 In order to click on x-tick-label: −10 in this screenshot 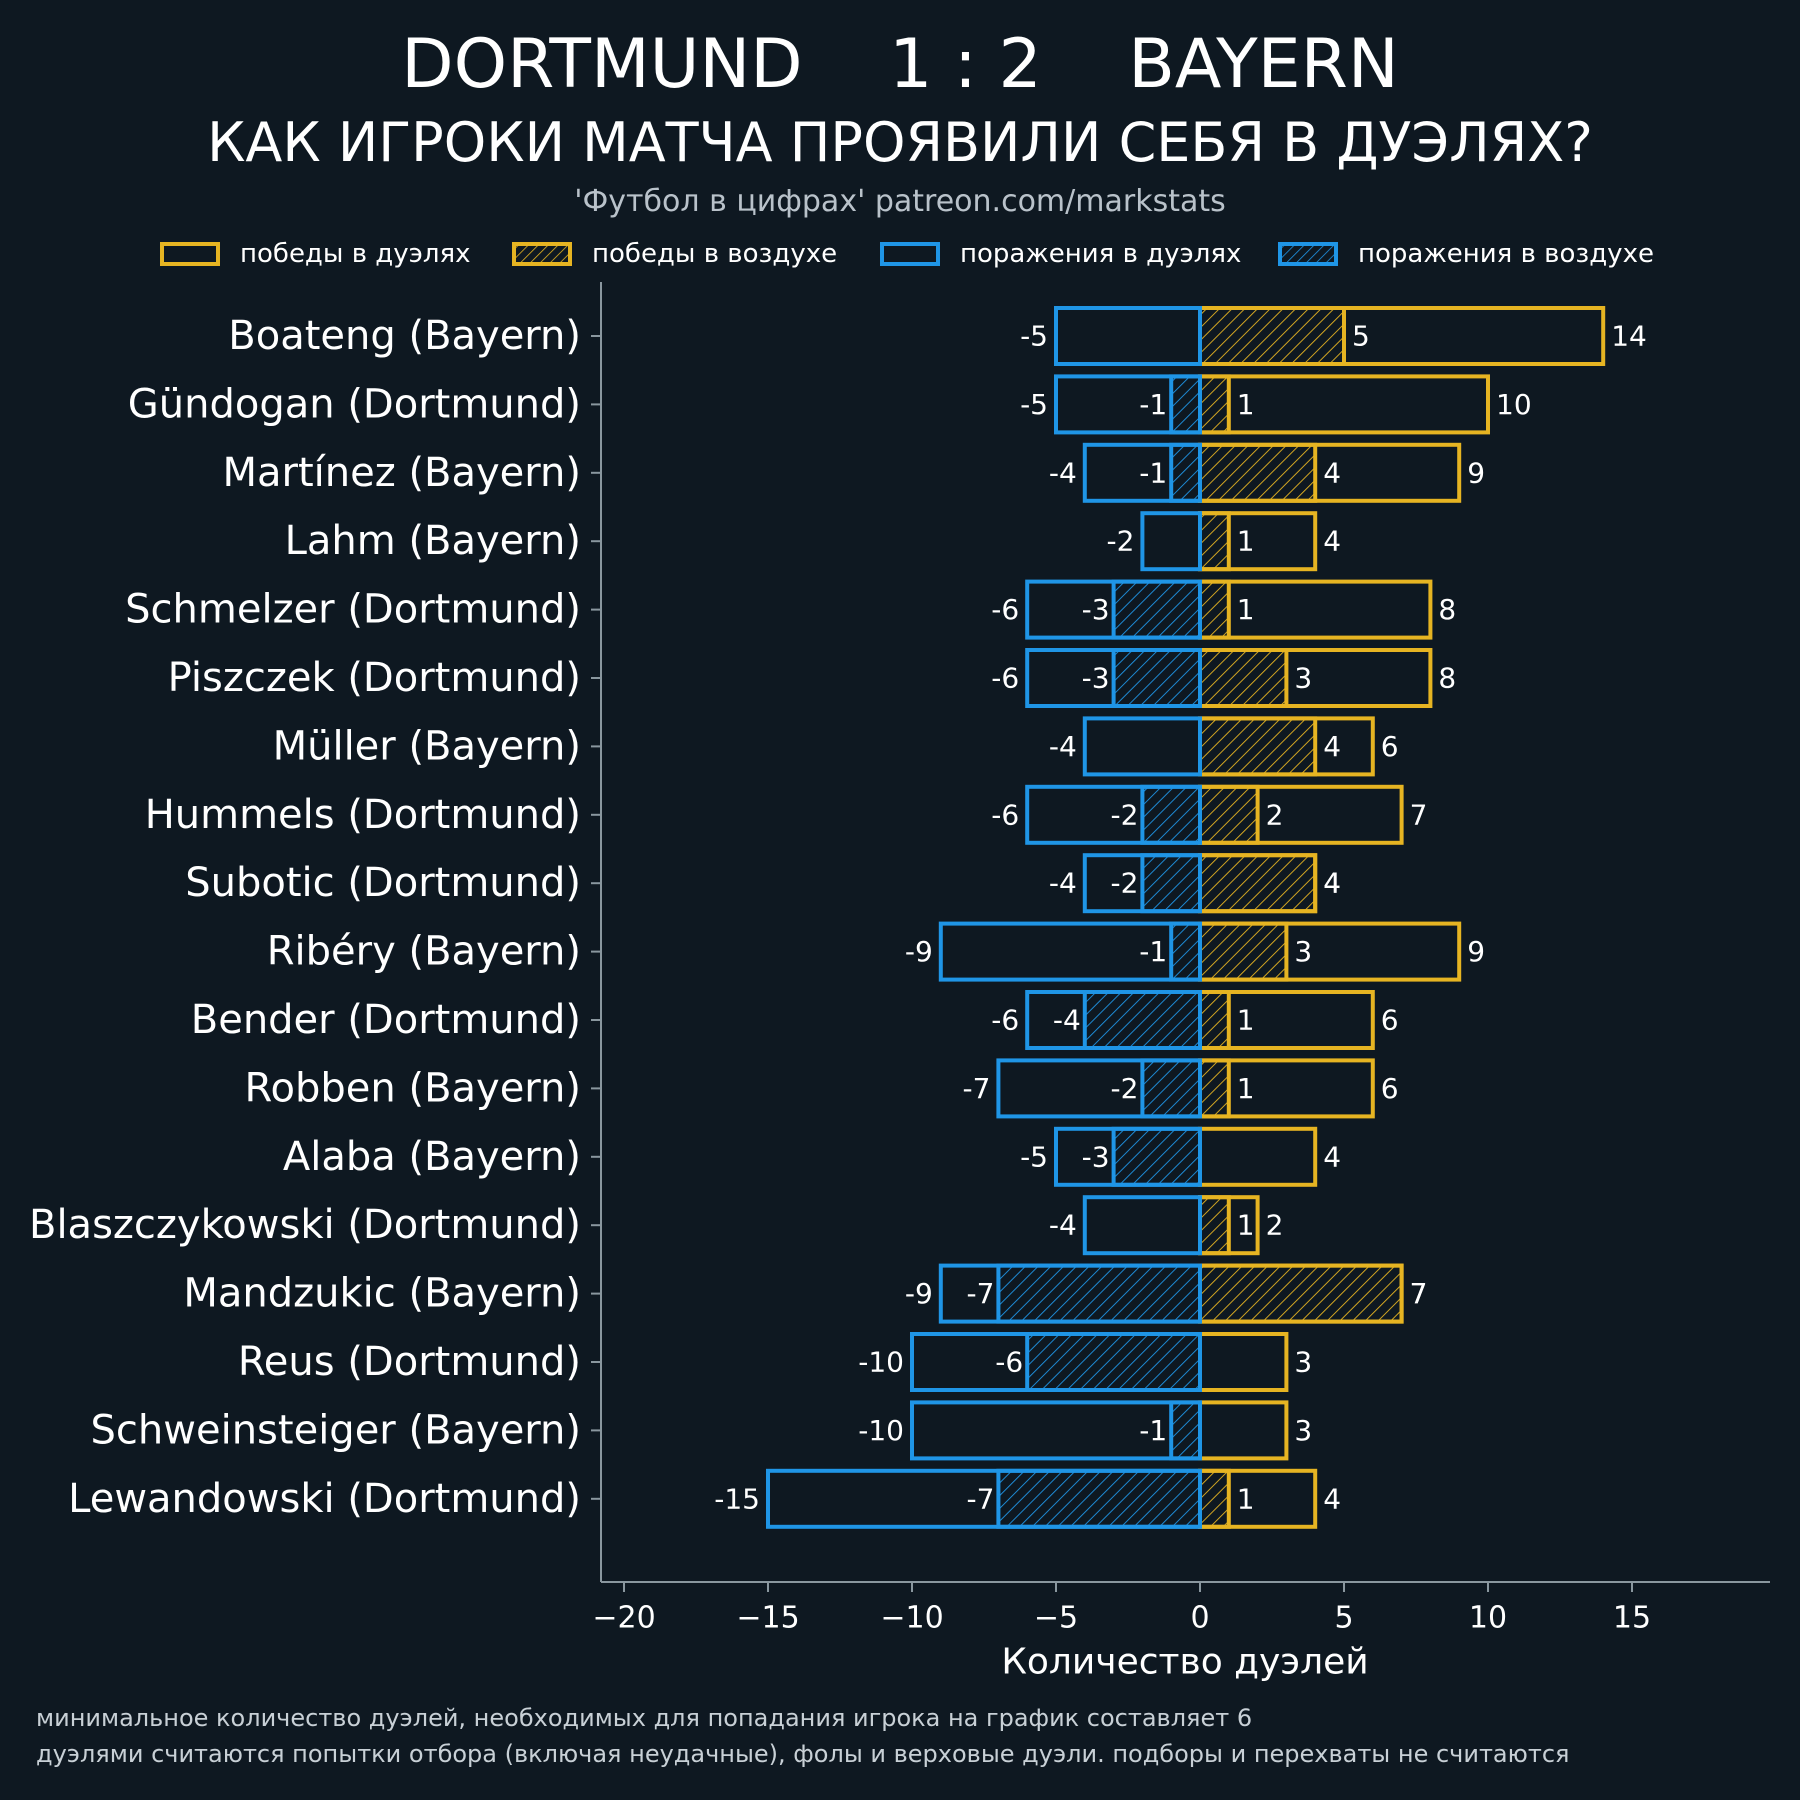, I will do `click(911, 1618)`.